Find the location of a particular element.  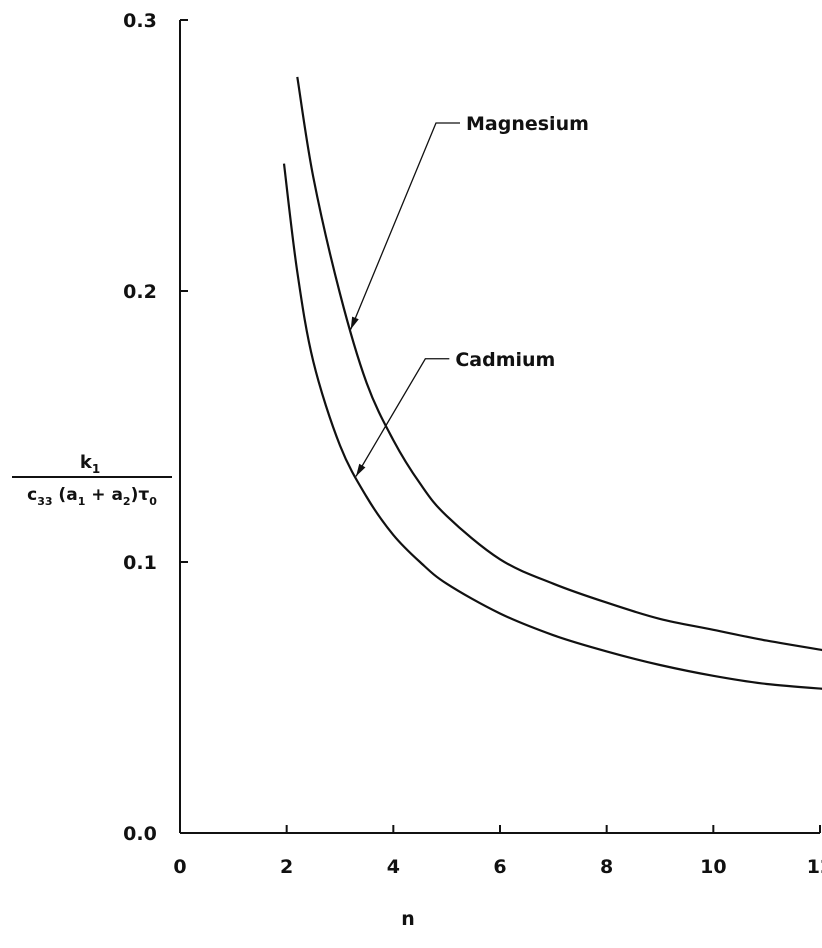

annotation-cadmium: Cadmium is located at coordinates (455, 413).